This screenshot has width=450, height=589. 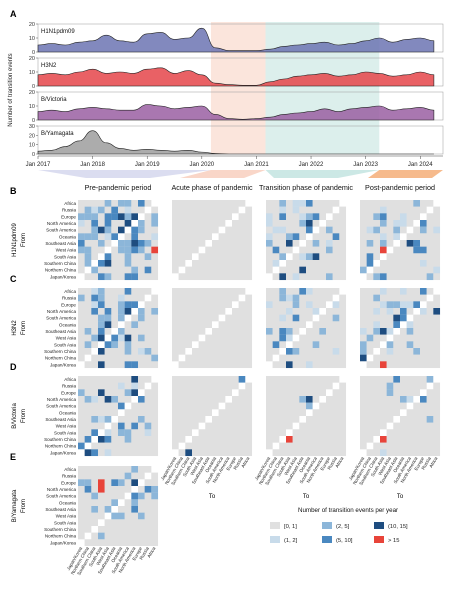 What do you see at coordinates (145, 553) in the screenshot?
I see `col-label: Russia` at bounding box center [145, 553].